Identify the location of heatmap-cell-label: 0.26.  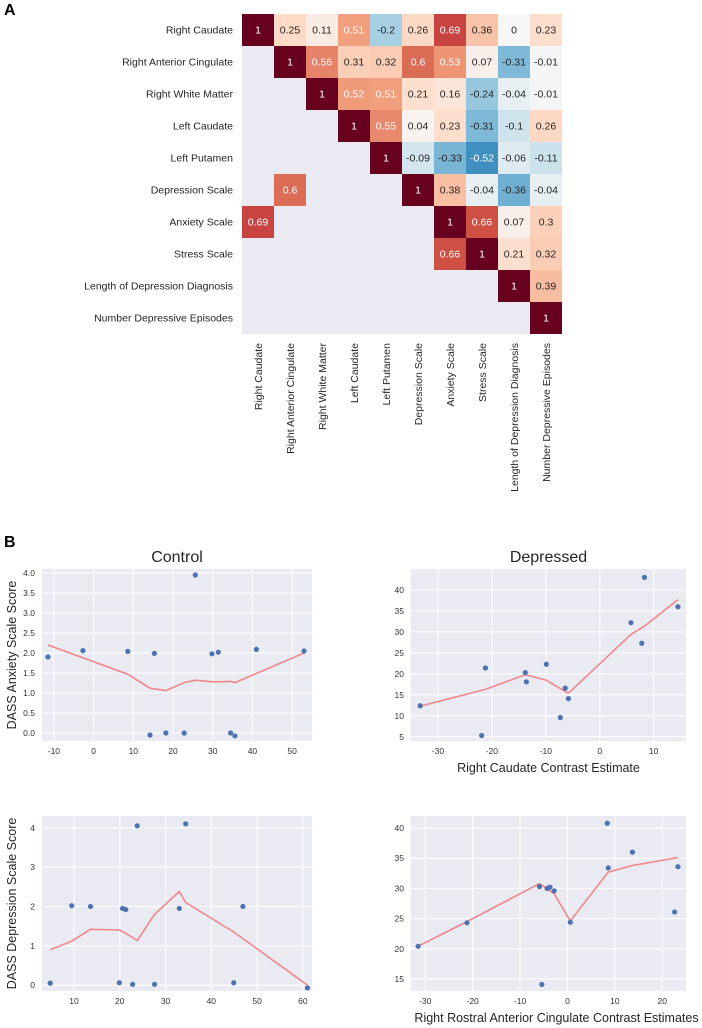
(418, 31).